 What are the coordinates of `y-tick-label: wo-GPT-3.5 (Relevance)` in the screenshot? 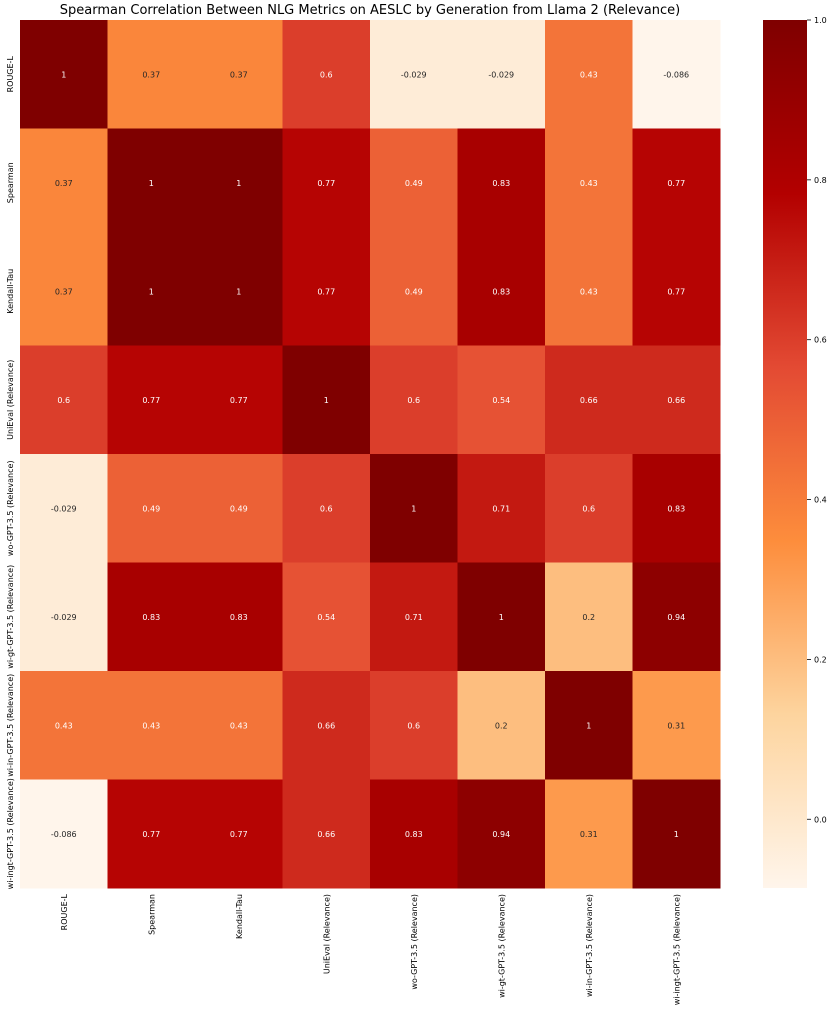 It's located at (10, 508).